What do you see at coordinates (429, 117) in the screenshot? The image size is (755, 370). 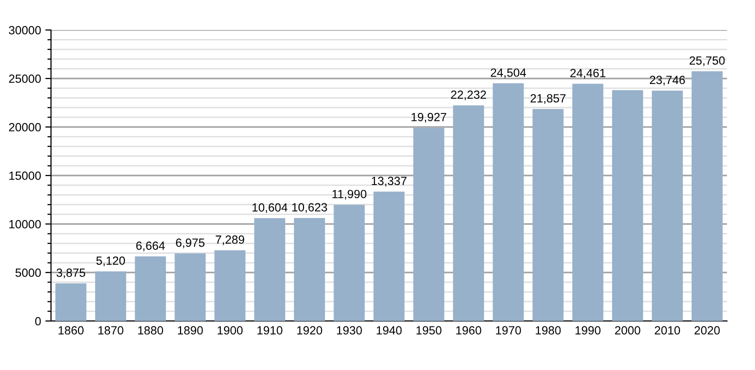 I see `data-label: 19,927` at bounding box center [429, 117].